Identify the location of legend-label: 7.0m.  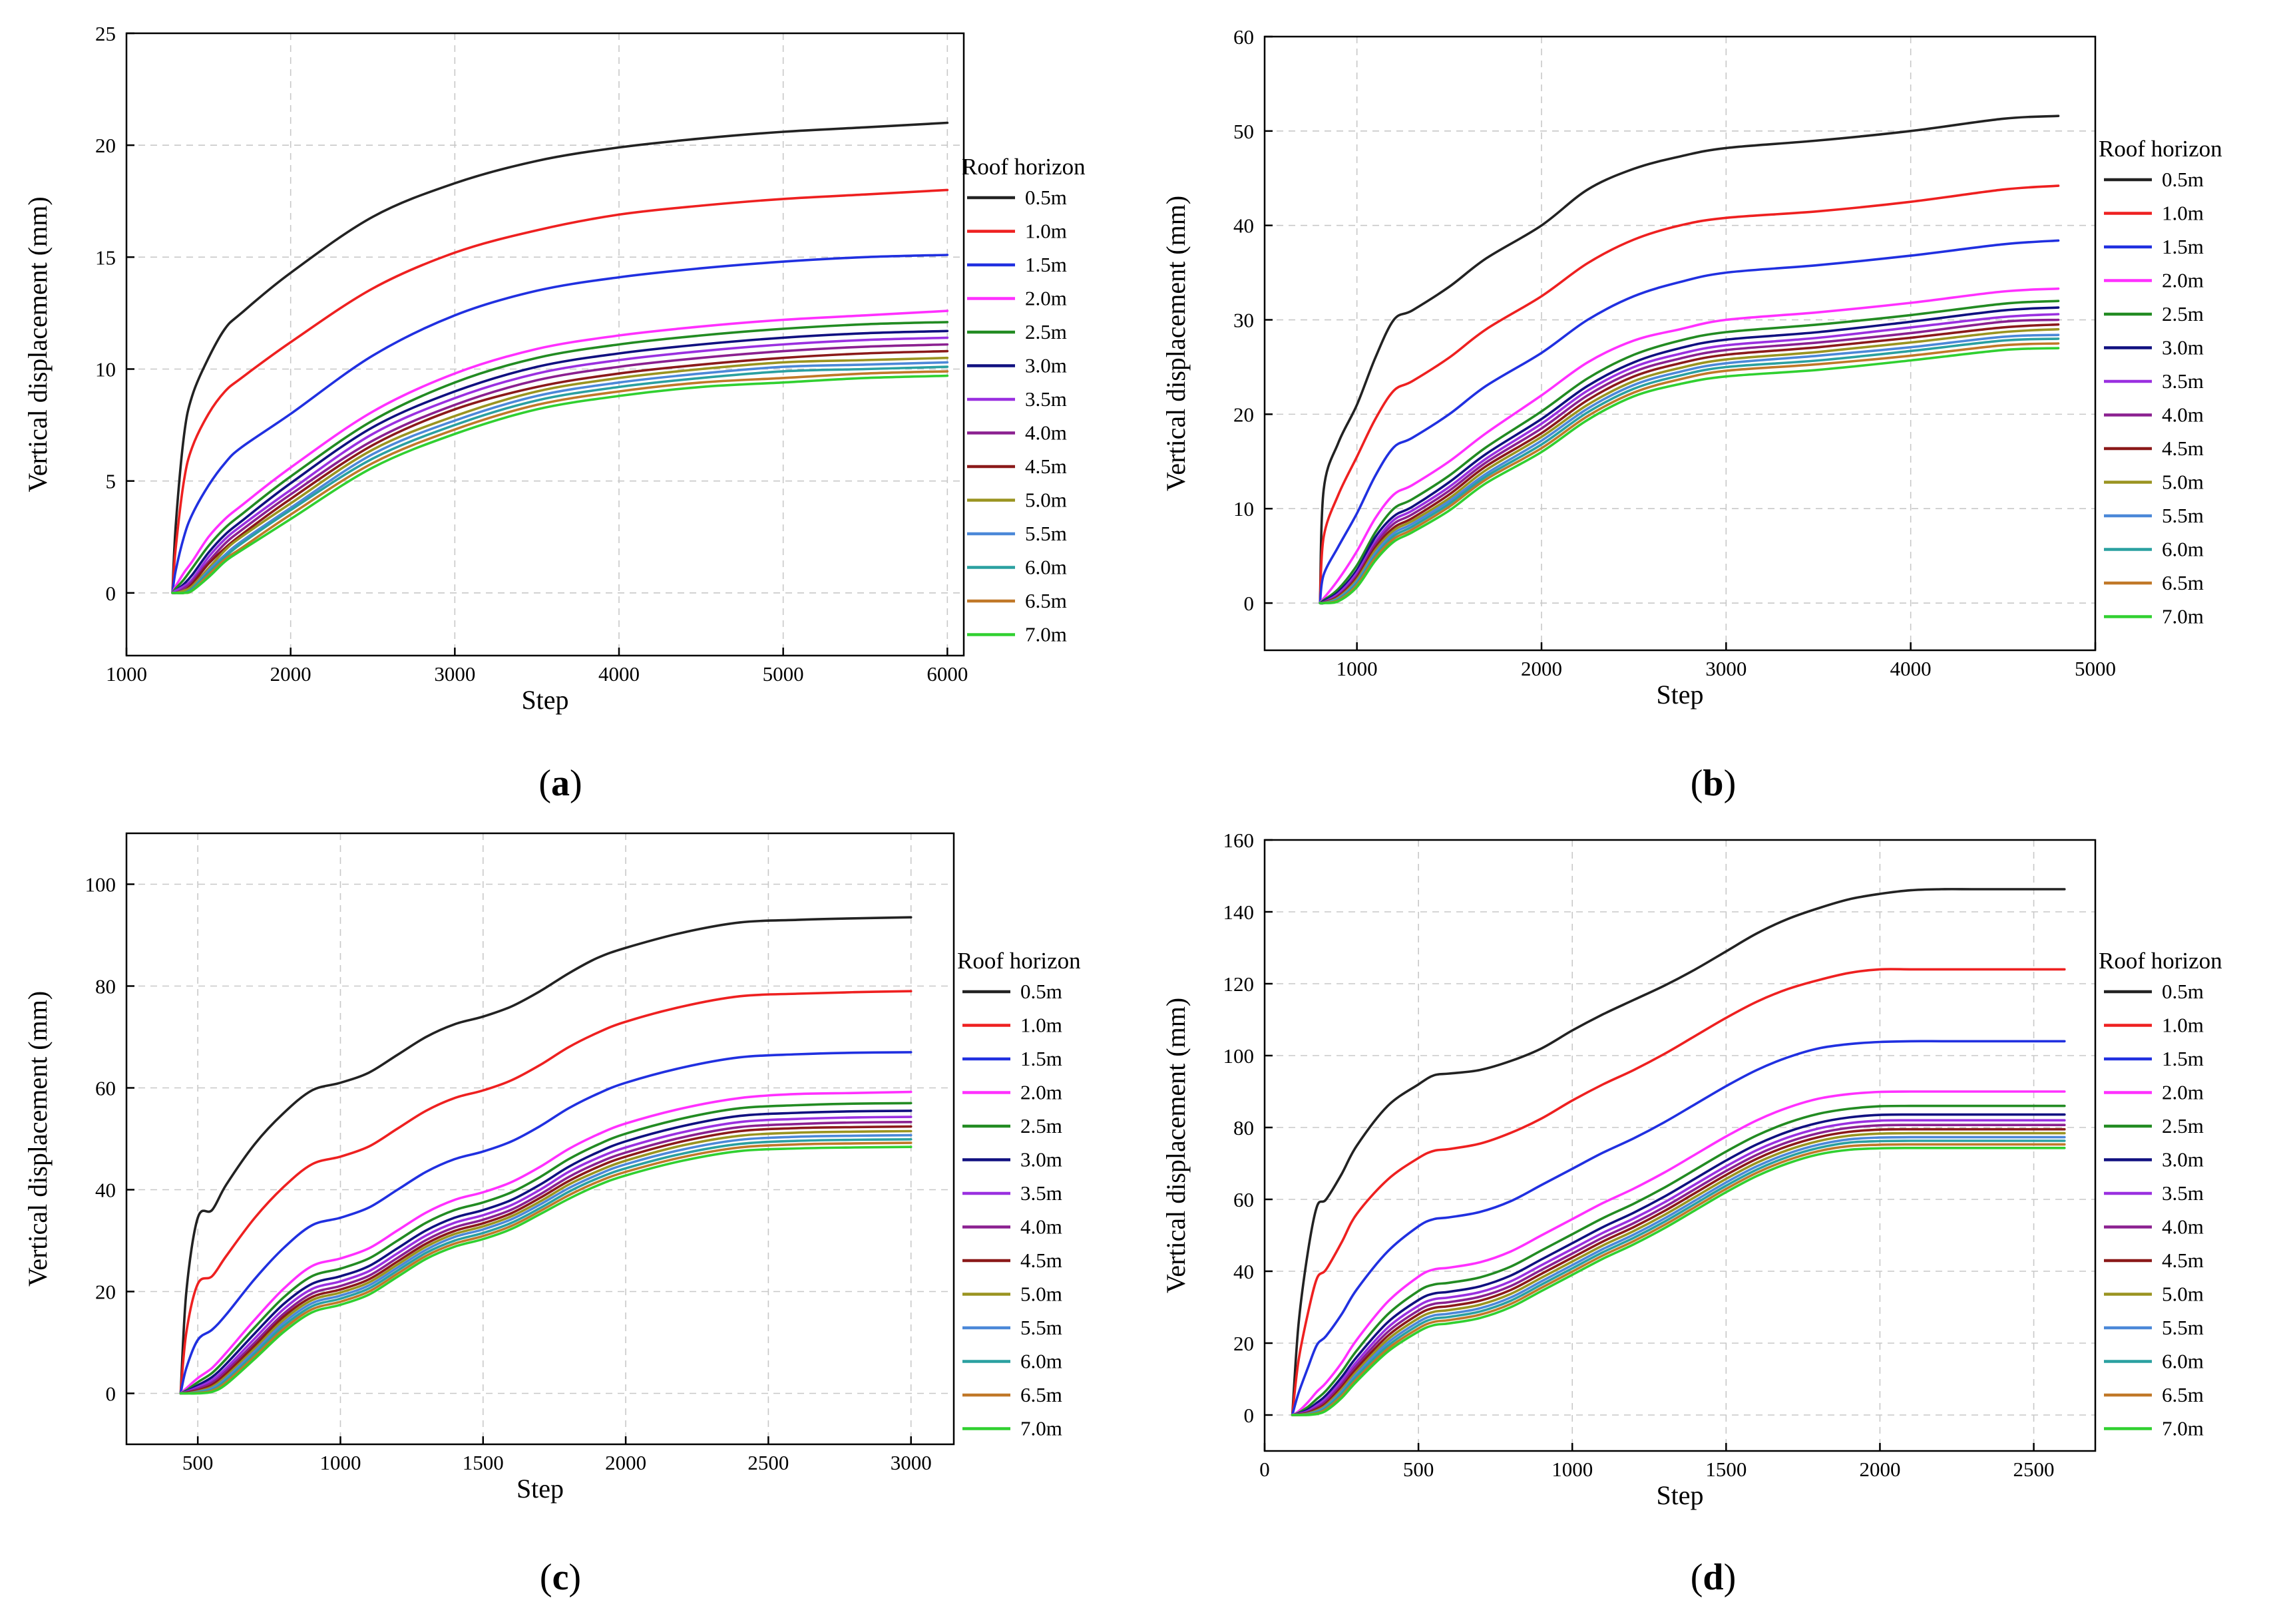
(1041, 1429).